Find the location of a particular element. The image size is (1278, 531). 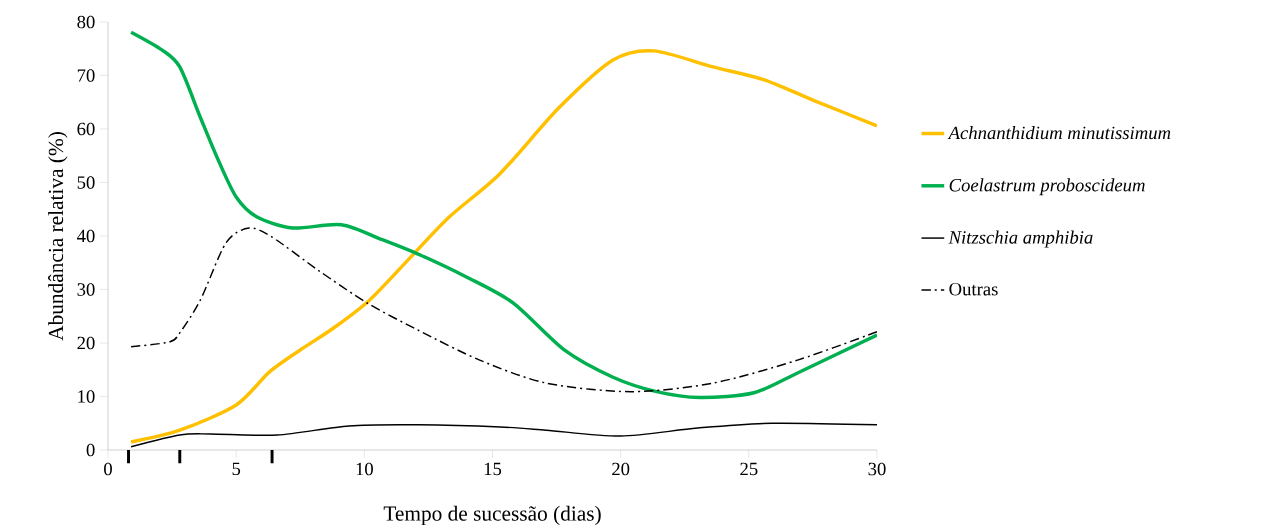

y-tick-label: 40 is located at coordinates (85, 236).